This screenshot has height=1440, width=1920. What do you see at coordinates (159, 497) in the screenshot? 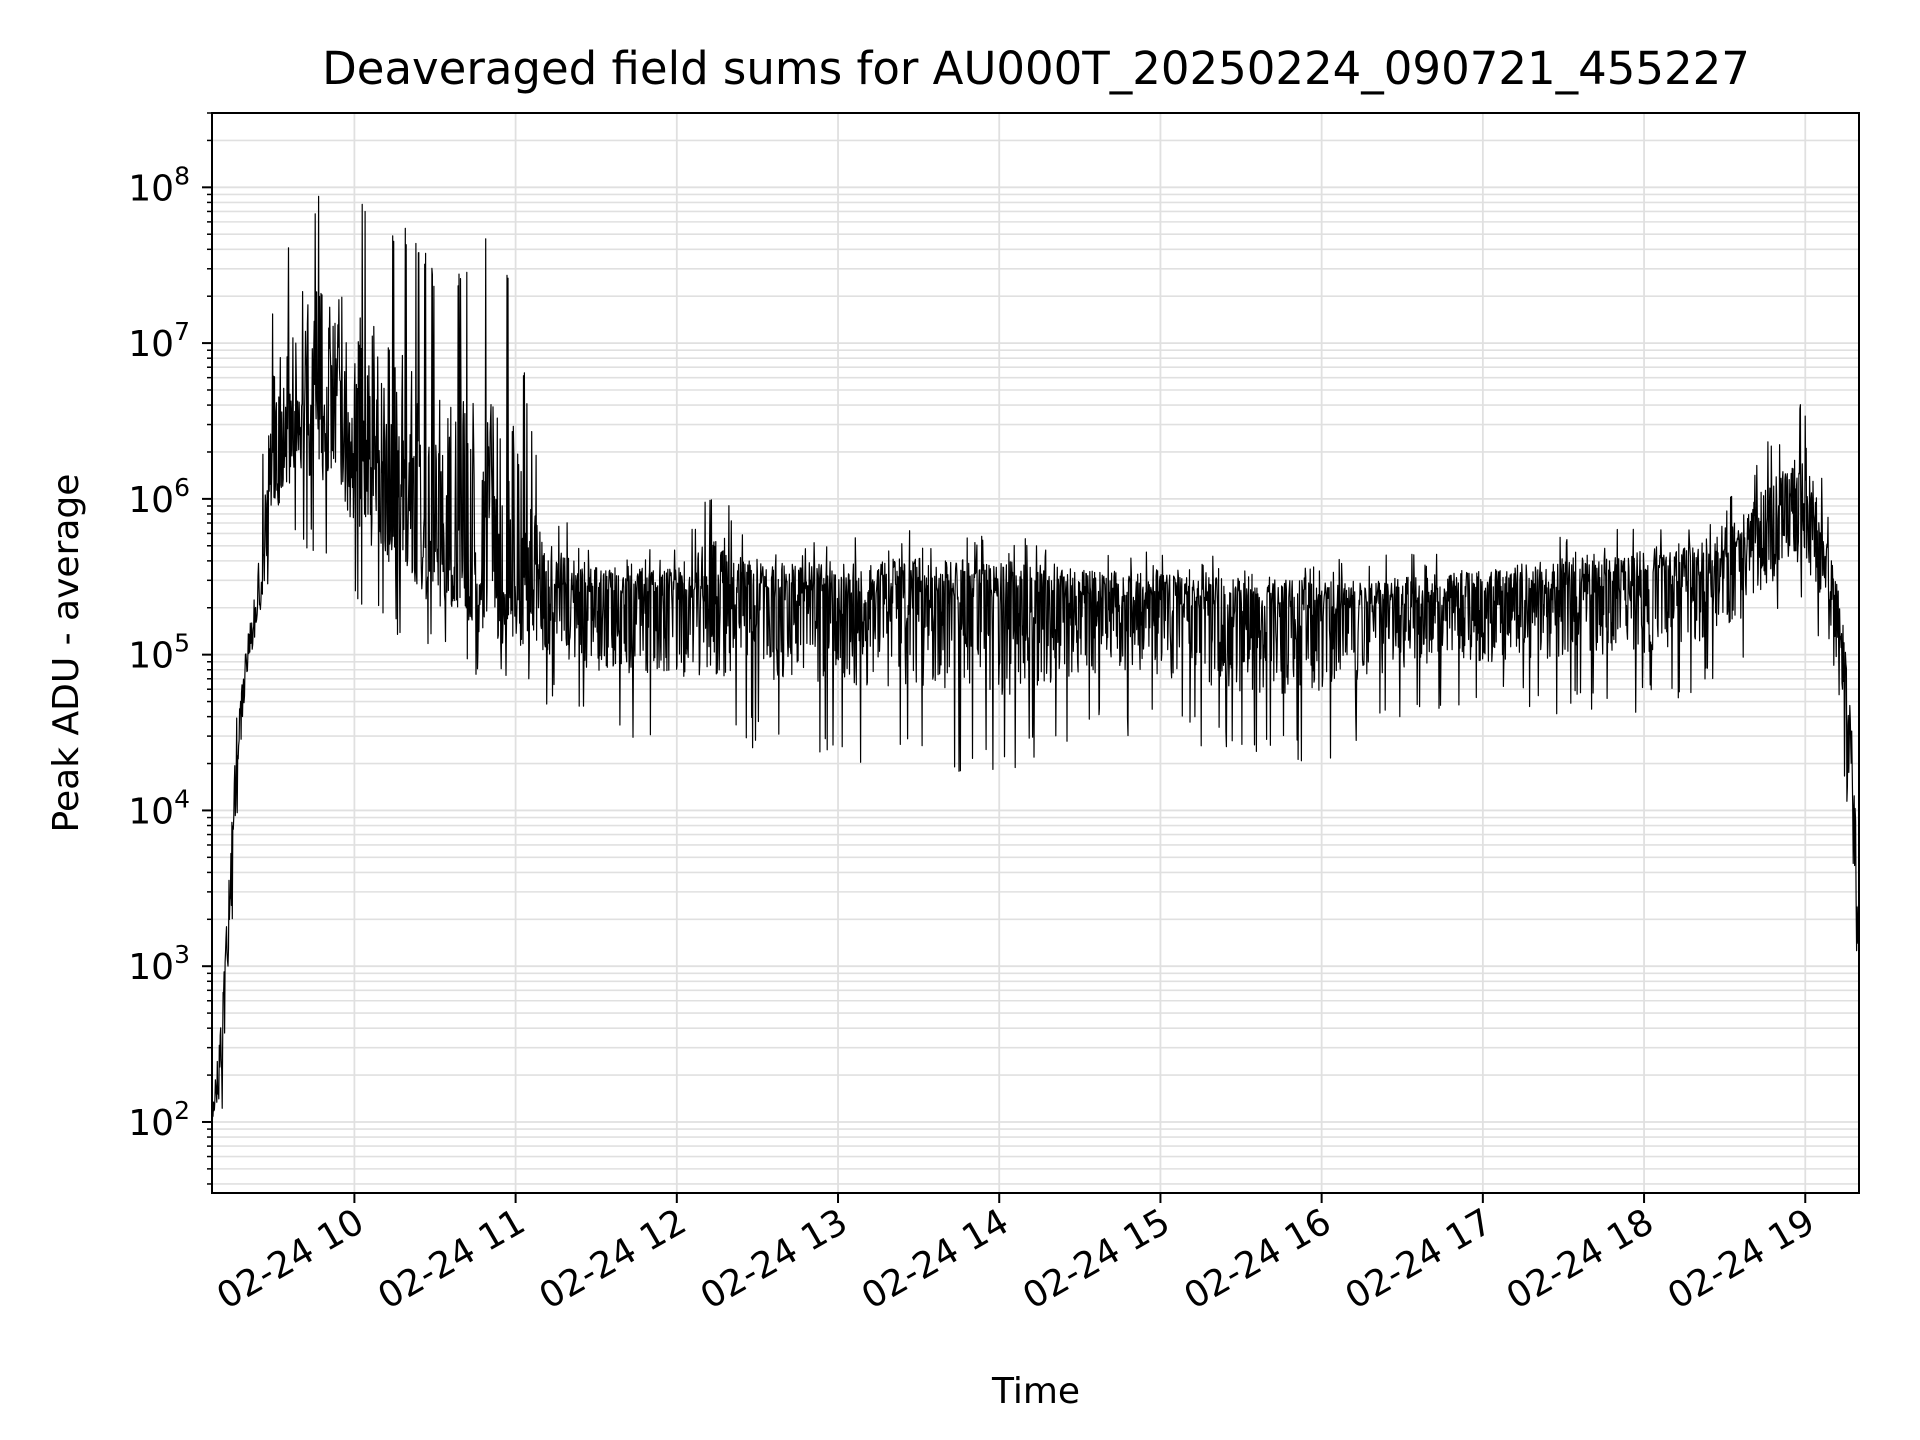
I see `y-tick-label: 10⁶` at bounding box center [159, 497].